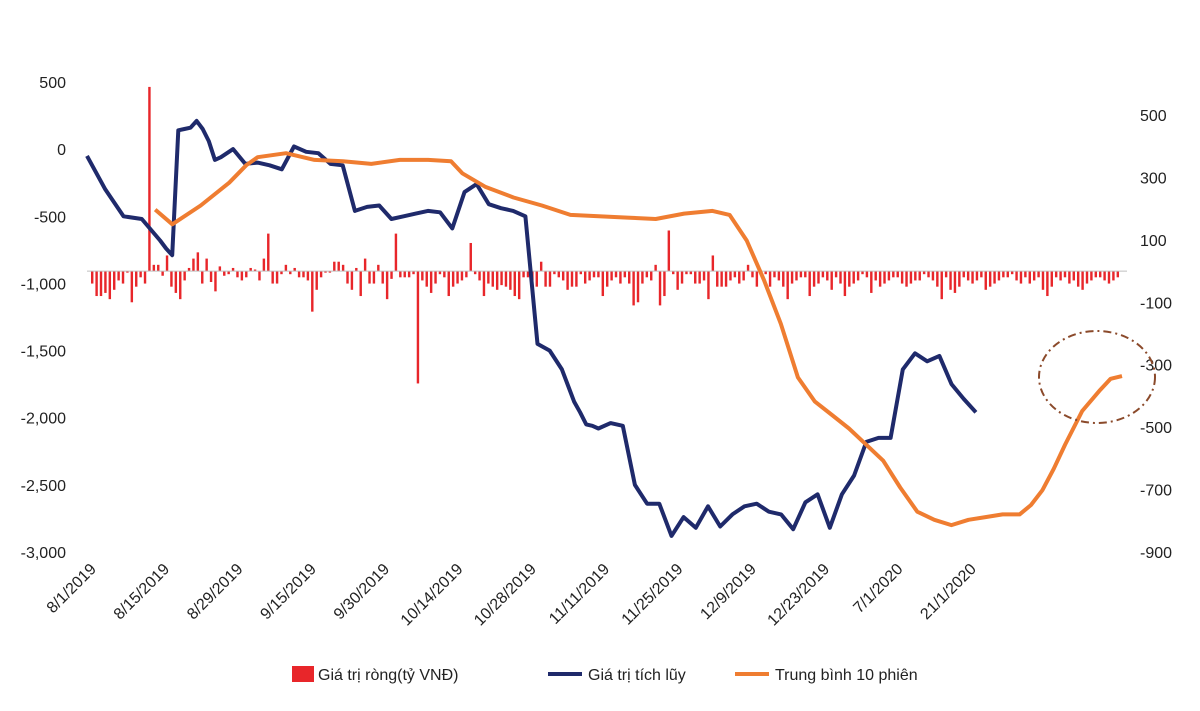  What do you see at coordinates (362, 592) in the screenshot?
I see `x-tick-label: 9/30/2019` at bounding box center [362, 592].